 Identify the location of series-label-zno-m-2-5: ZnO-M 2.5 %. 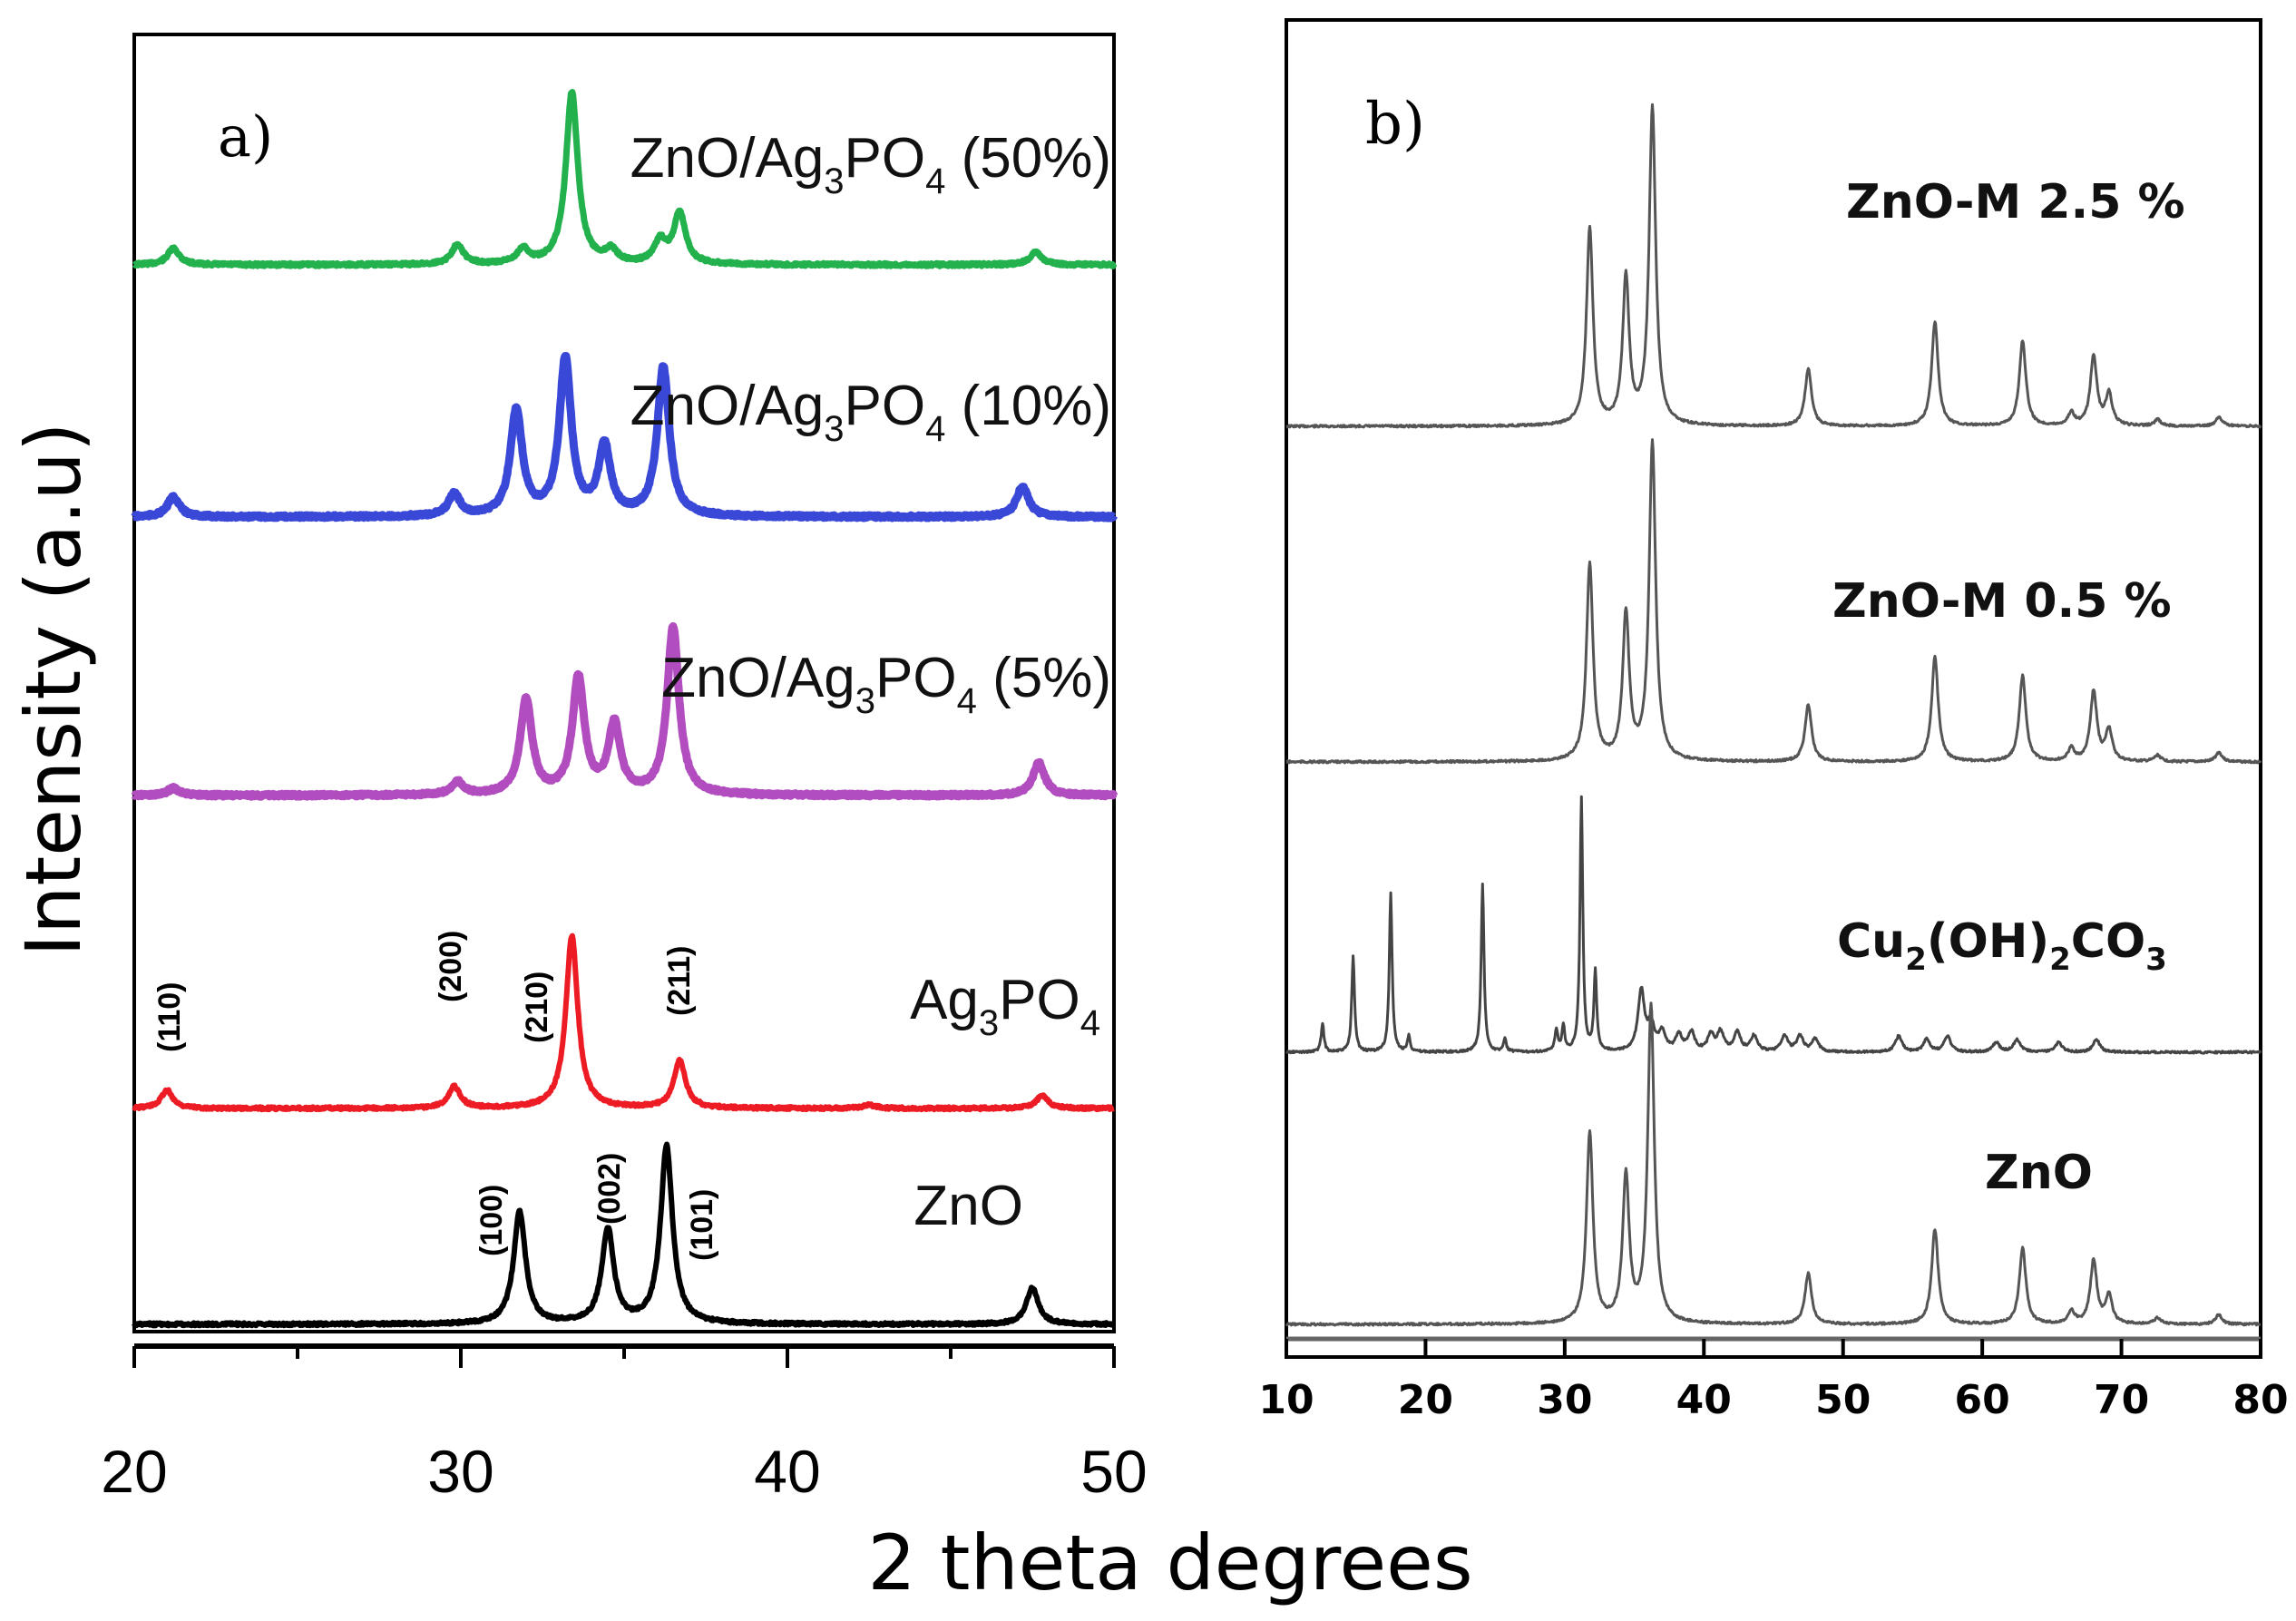
(2015, 202).